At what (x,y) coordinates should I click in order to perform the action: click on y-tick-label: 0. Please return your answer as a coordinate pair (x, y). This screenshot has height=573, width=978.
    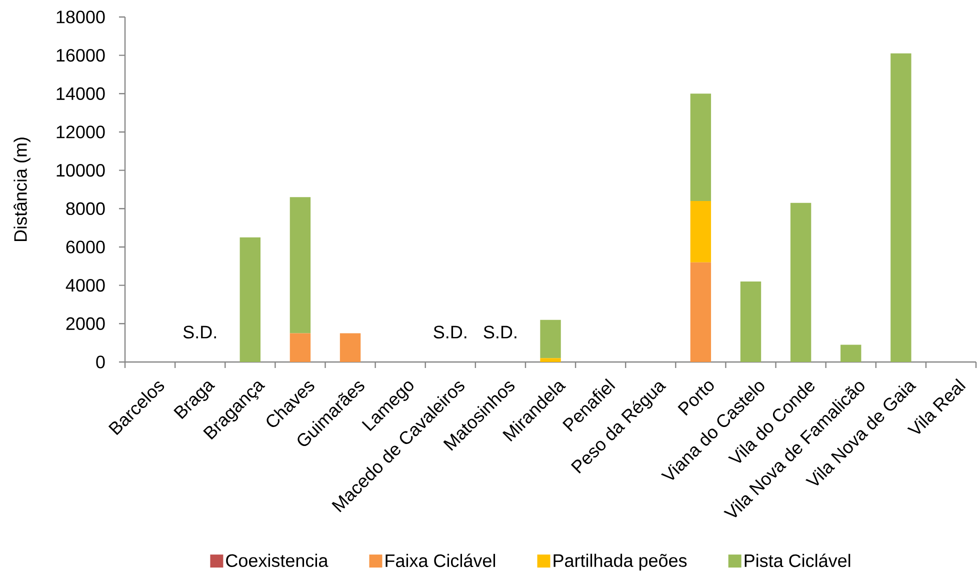
    Looking at the image, I should click on (100, 362).